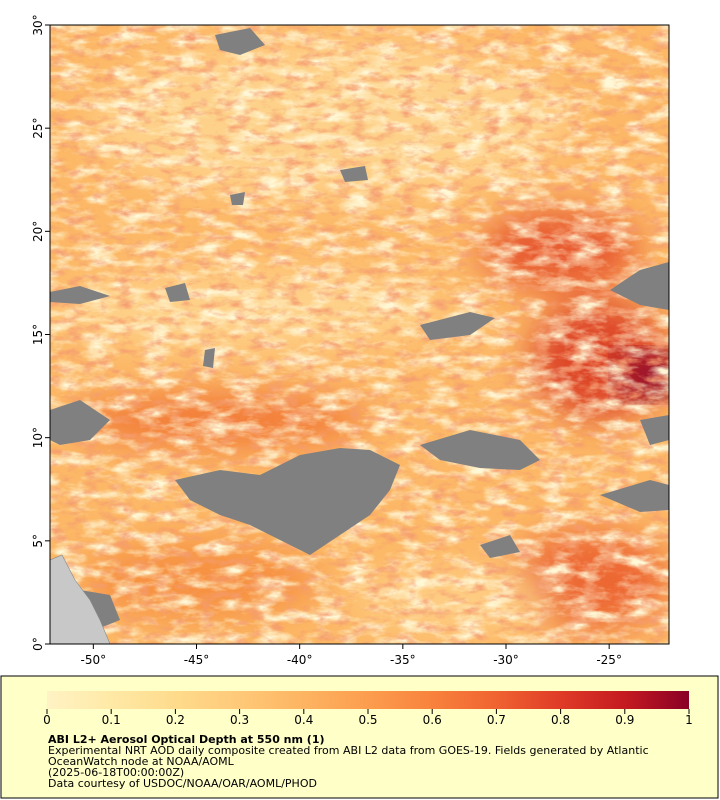 This screenshot has width=720, height=800. Describe the element at coordinates (300, 660) in the screenshot. I see `x-tick-label: -40°` at that location.